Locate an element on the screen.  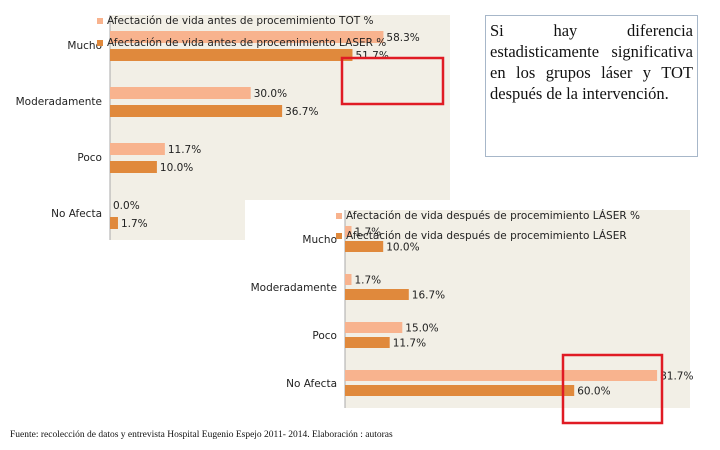
value-label: 15.0% is located at coordinates (421, 329).